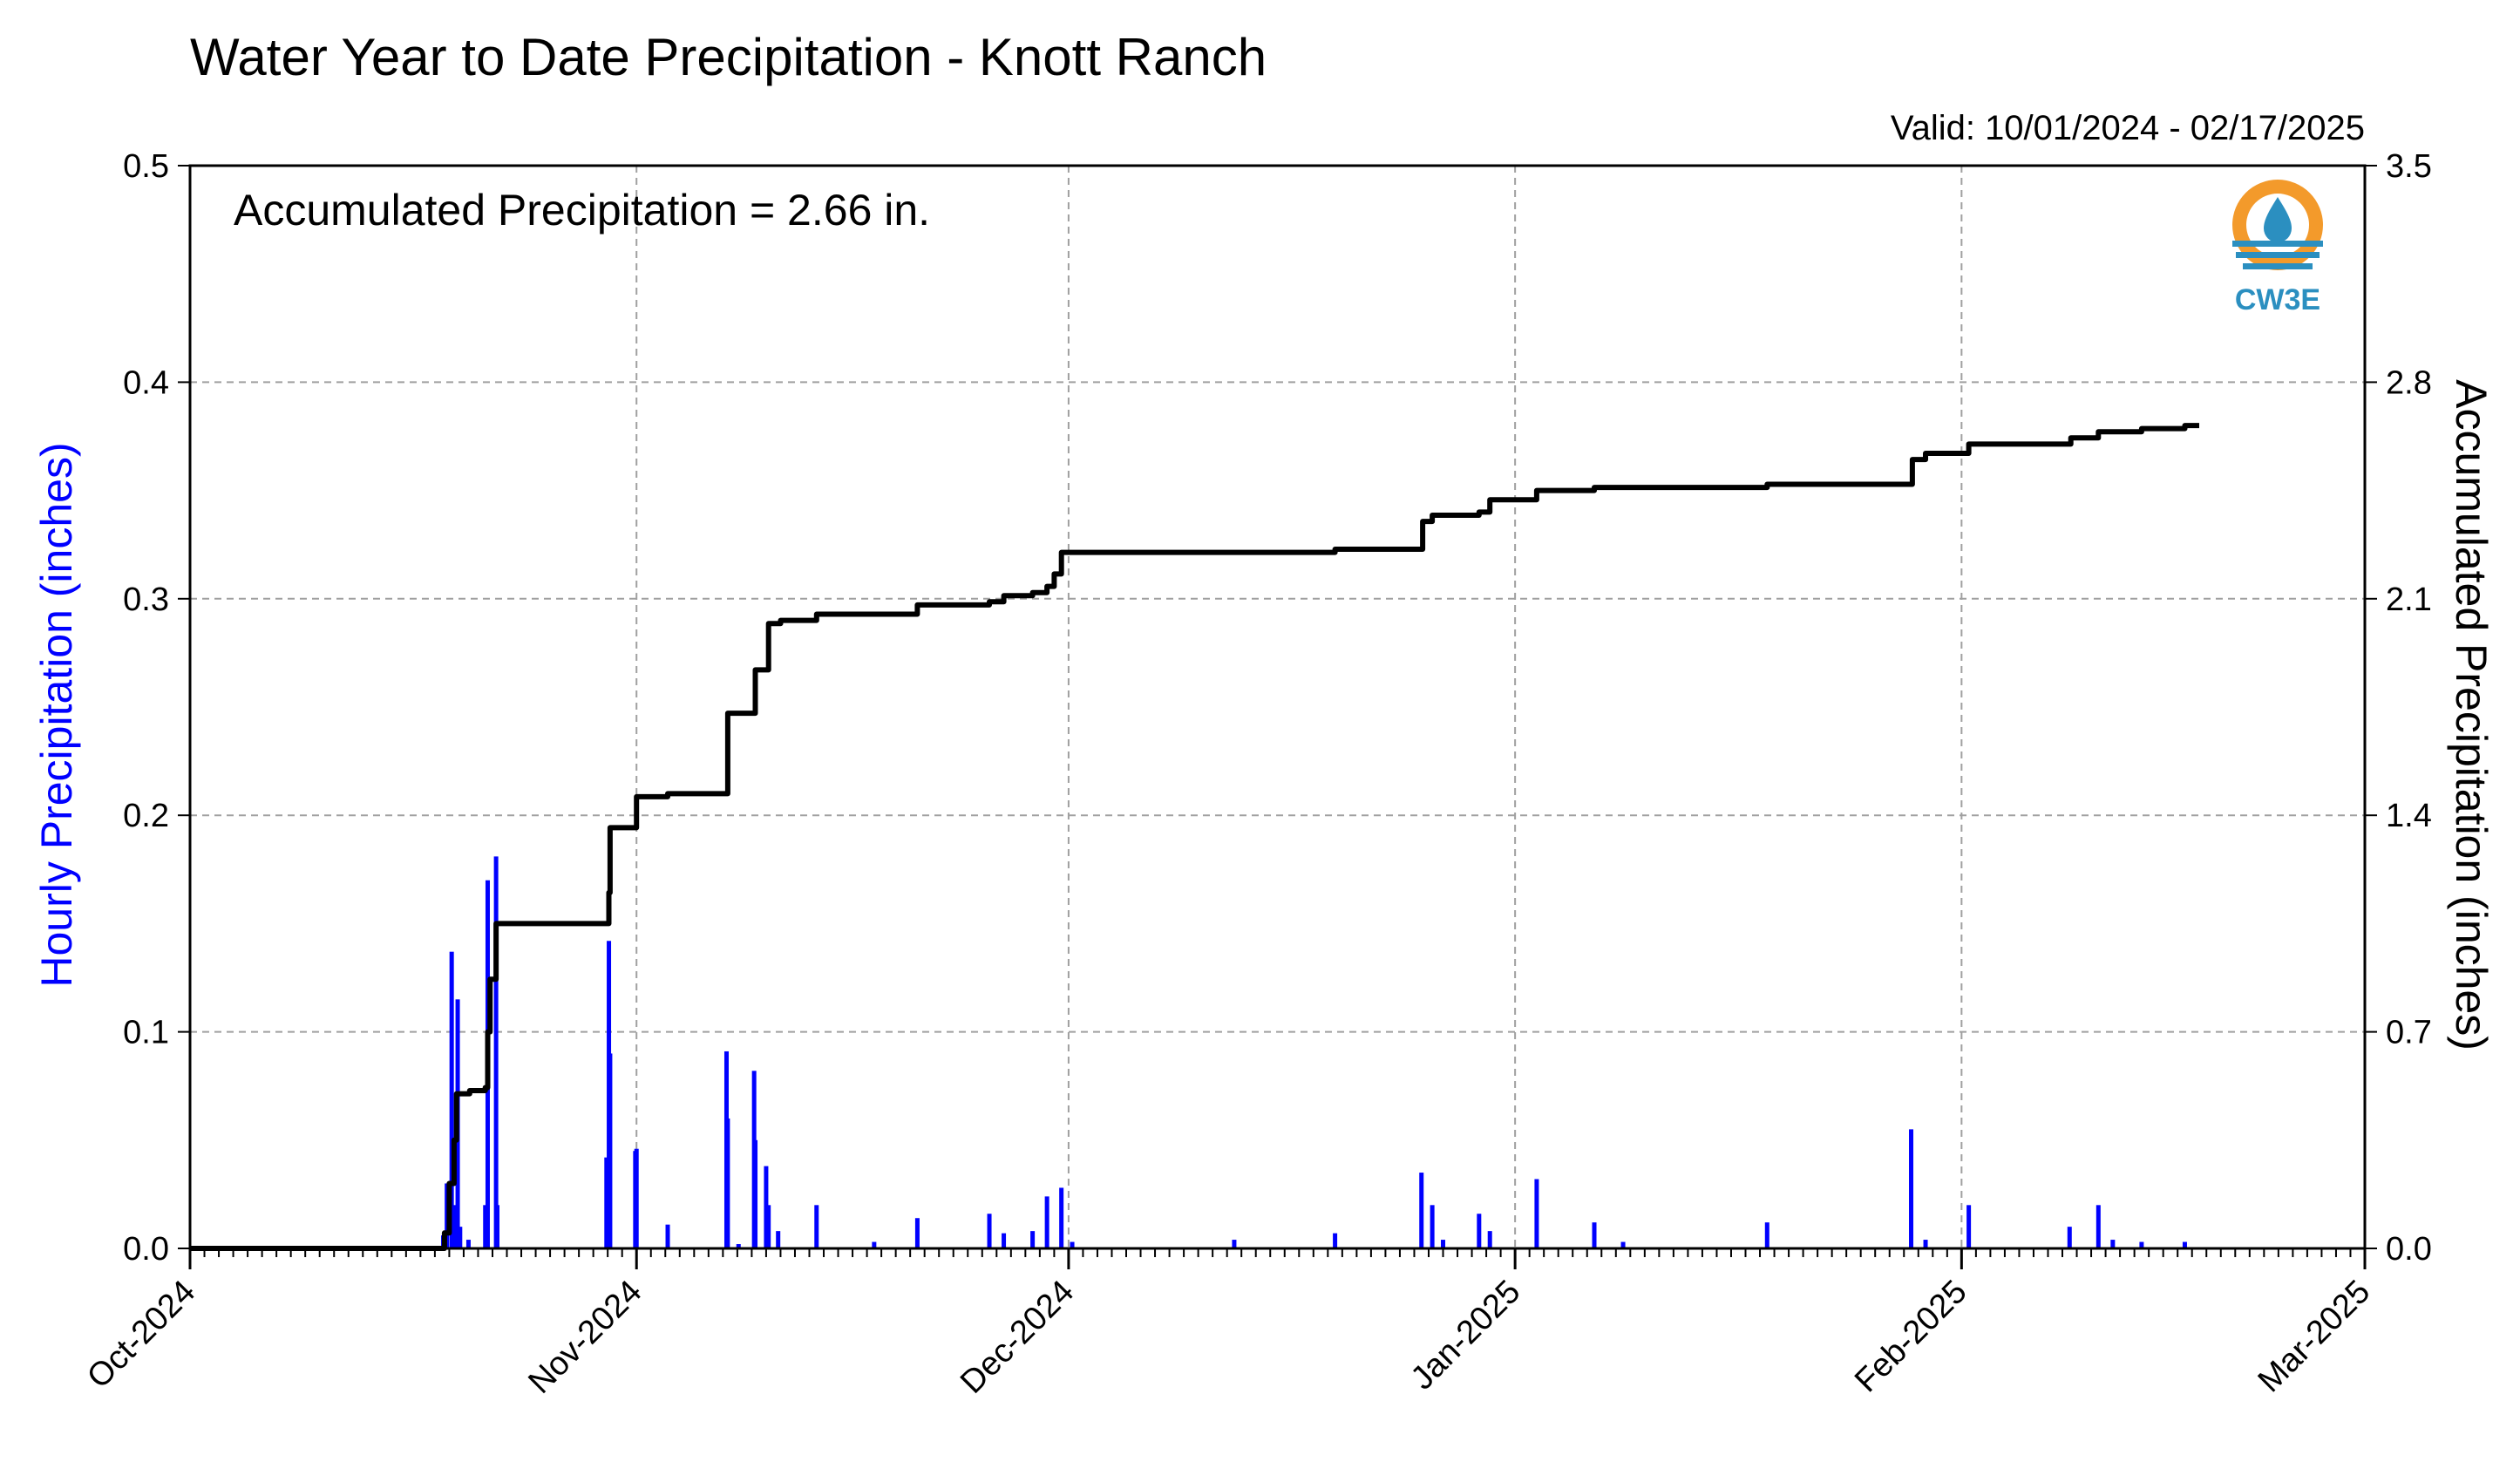  I want to click on accumulated-total-annotation: Accumulated Precipitation = 2.66 in., so click(582, 210).